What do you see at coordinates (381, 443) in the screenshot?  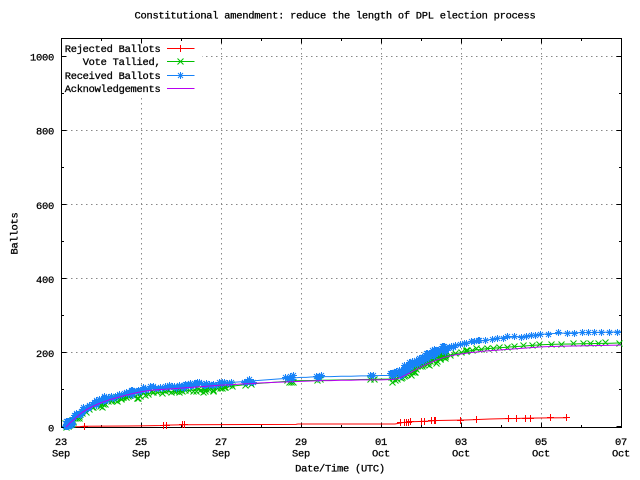 I see `svg-text: 01` at bounding box center [381, 443].